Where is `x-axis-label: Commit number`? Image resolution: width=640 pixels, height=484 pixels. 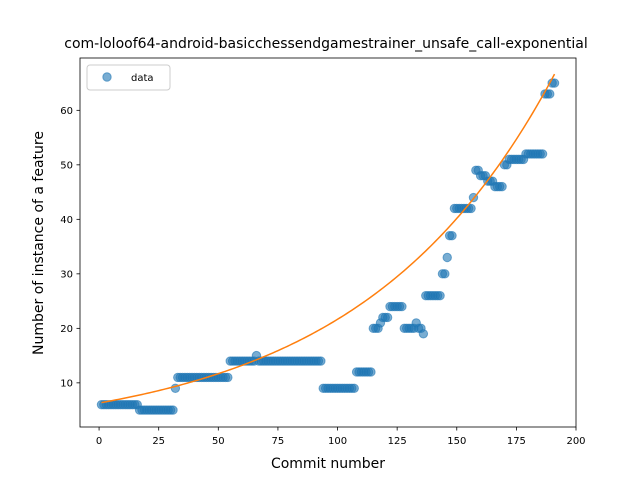
x-axis-label: Commit number is located at coordinates (328, 464).